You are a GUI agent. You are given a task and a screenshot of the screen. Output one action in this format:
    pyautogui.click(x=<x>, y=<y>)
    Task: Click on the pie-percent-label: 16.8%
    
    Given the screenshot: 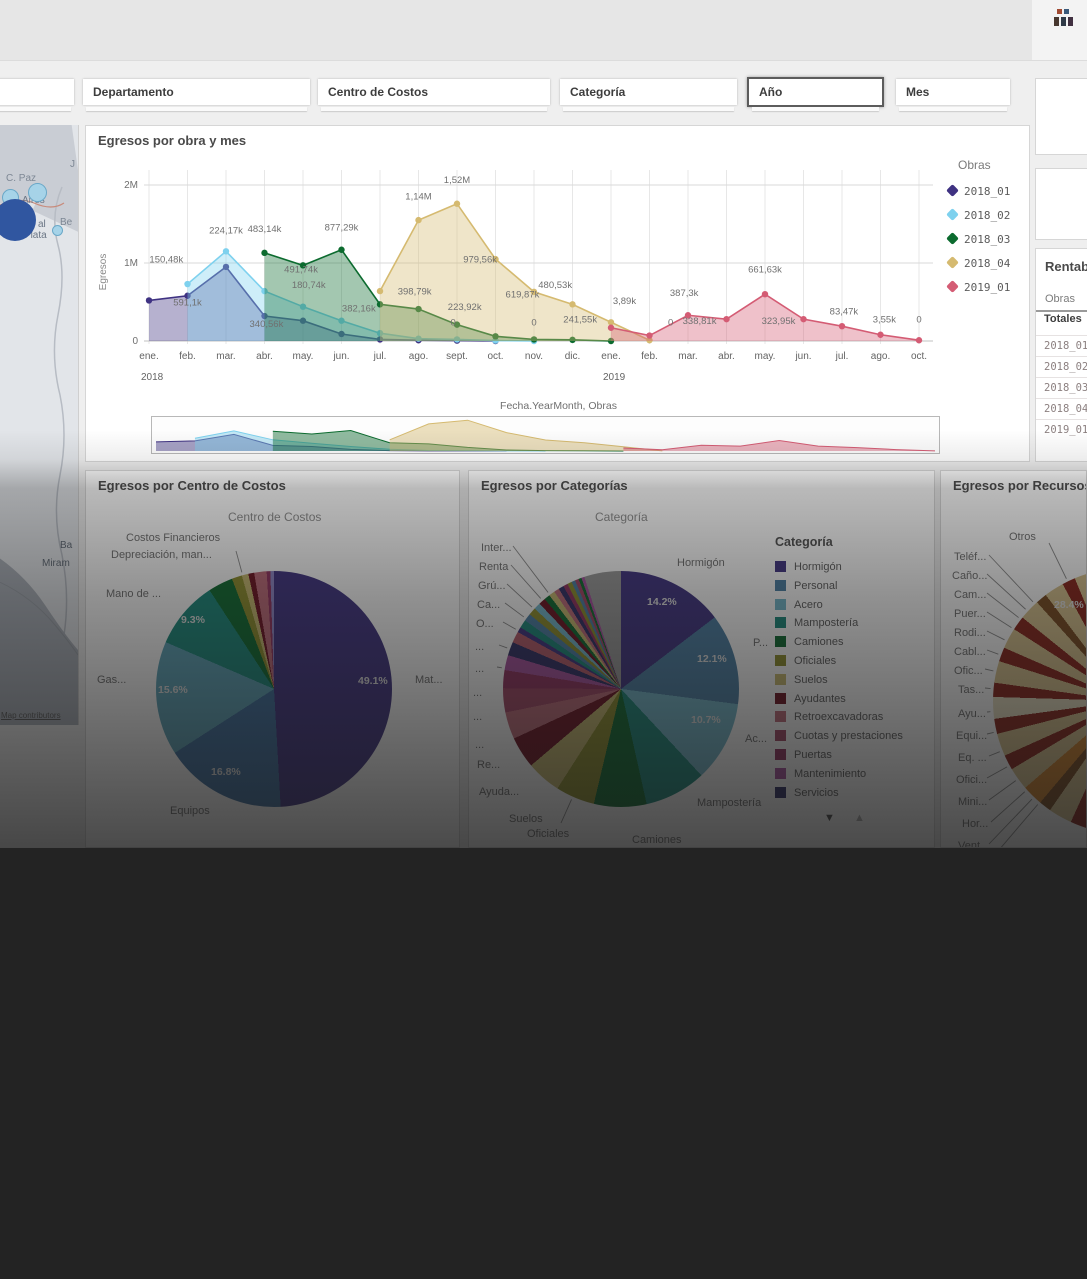 What is the action you would take?
    pyautogui.click(x=226, y=772)
    